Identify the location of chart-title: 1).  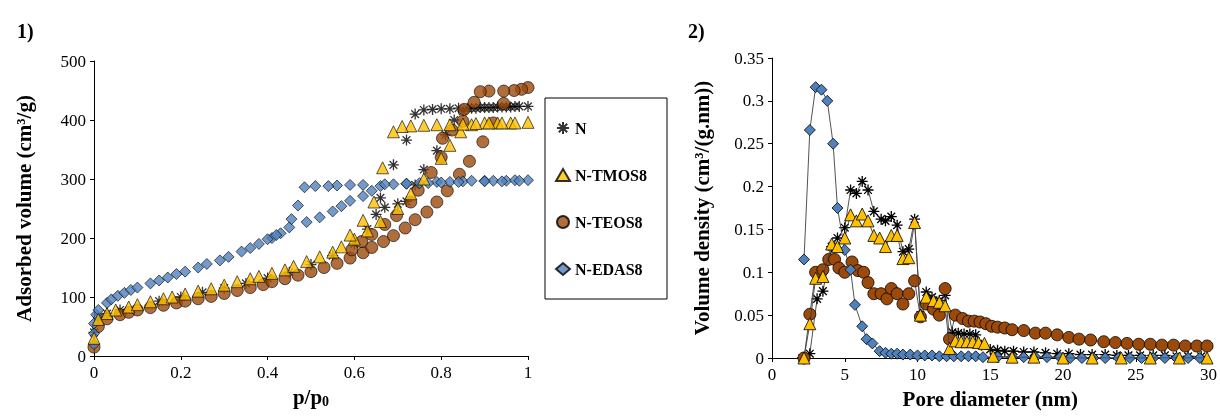
(25, 31).